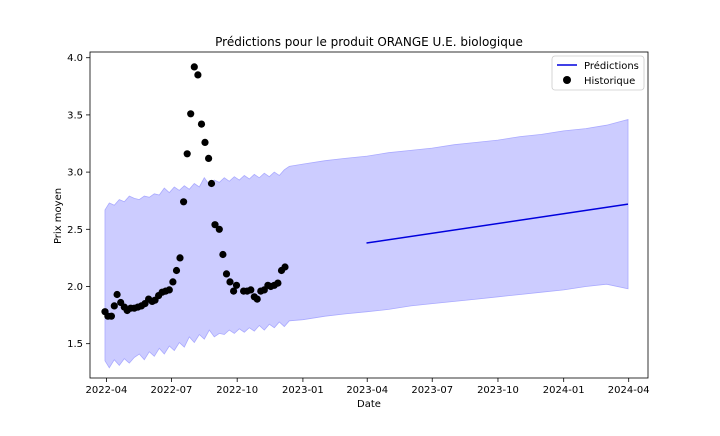 This screenshot has height=436, width=720. Describe the element at coordinates (498, 390) in the screenshot. I see `x-tick-label: 2023-10` at that location.